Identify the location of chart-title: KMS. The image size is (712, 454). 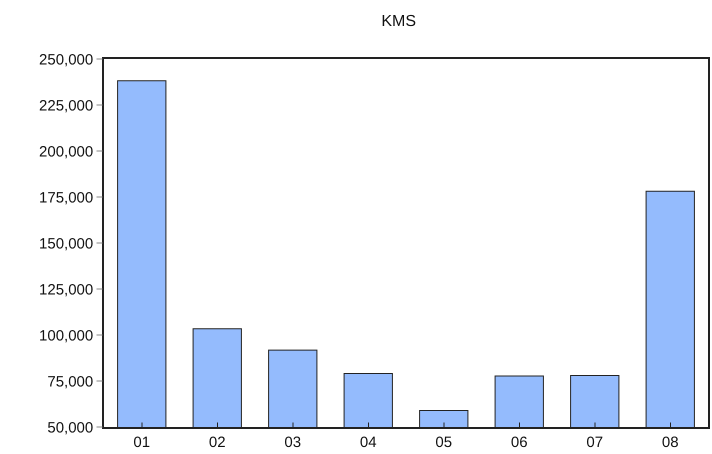
(398, 21).